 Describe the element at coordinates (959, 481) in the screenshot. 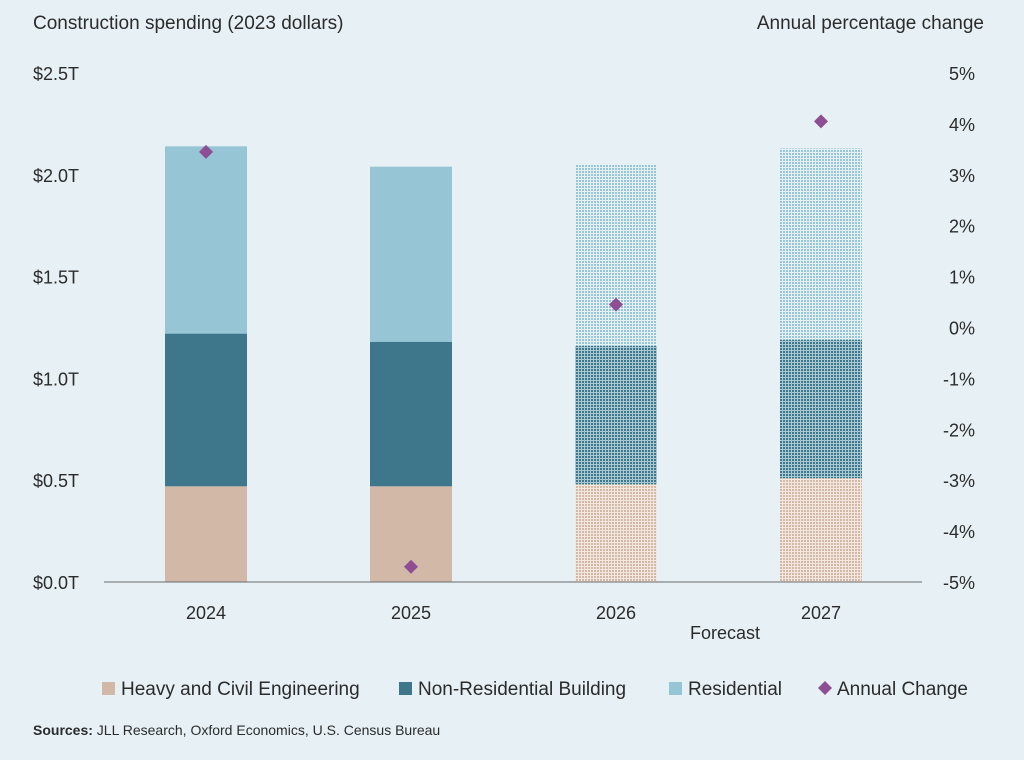

I see `right-tick-label: -3%` at that location.